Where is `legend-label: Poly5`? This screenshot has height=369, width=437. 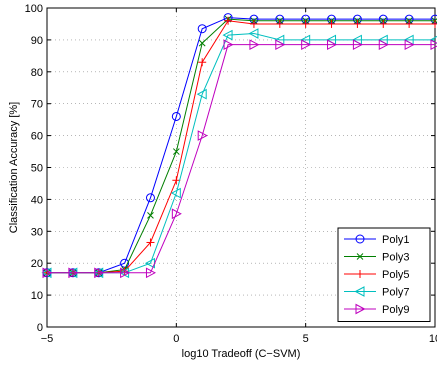 legend-label: Poly5 is located at coordinates (396, 275).